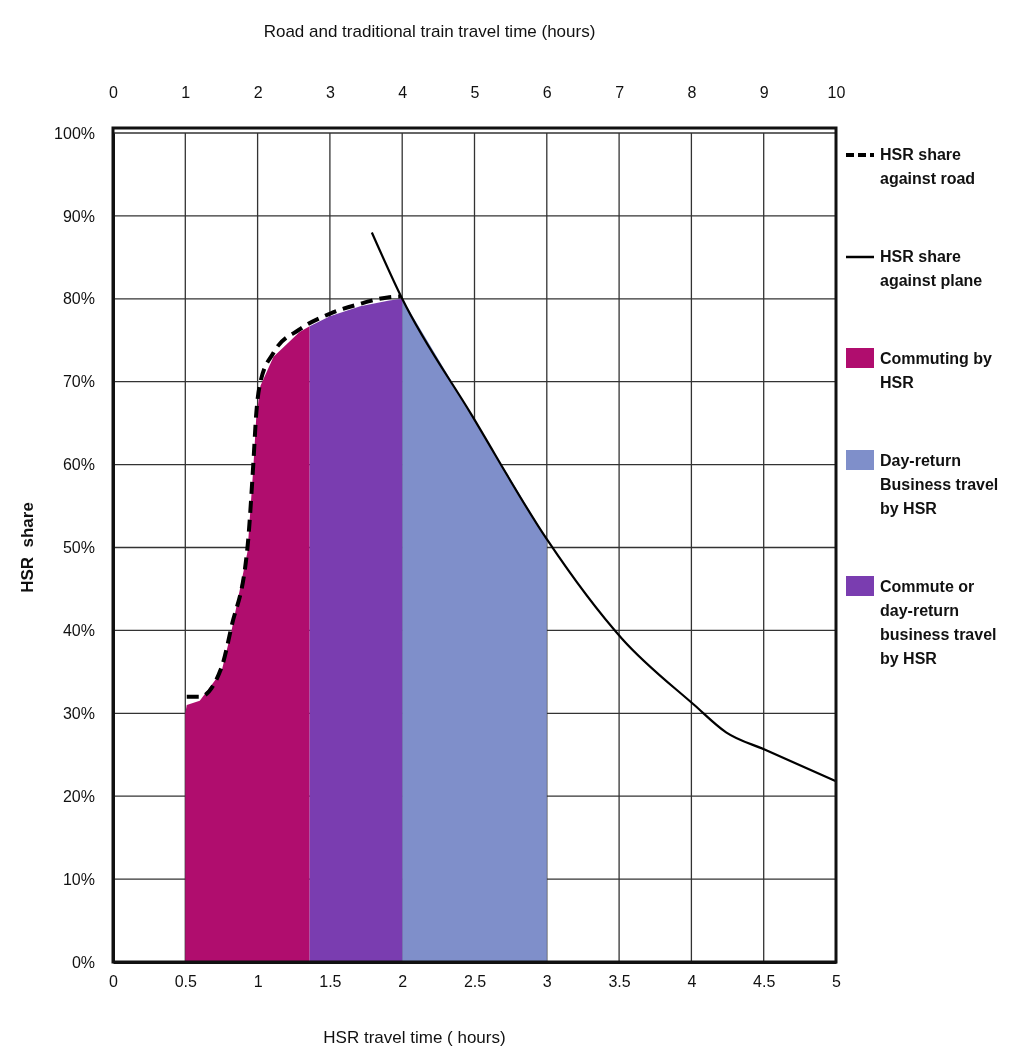 This screenshot has width=1015, height=1056. Describe the element at coordinates (939, 484) in the screenshot. I see `legend-label: Day-return Business travel by HSR` at that location.